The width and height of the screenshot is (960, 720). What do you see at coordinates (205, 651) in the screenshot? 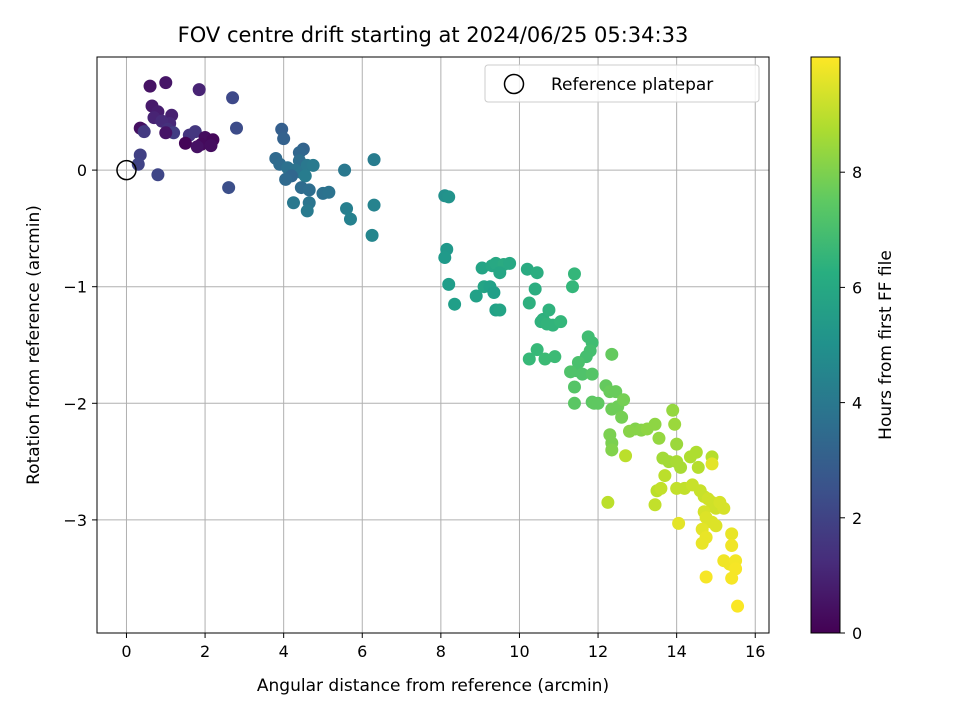
I see `x-tick-label: 2` at bounding box center [205, 651].